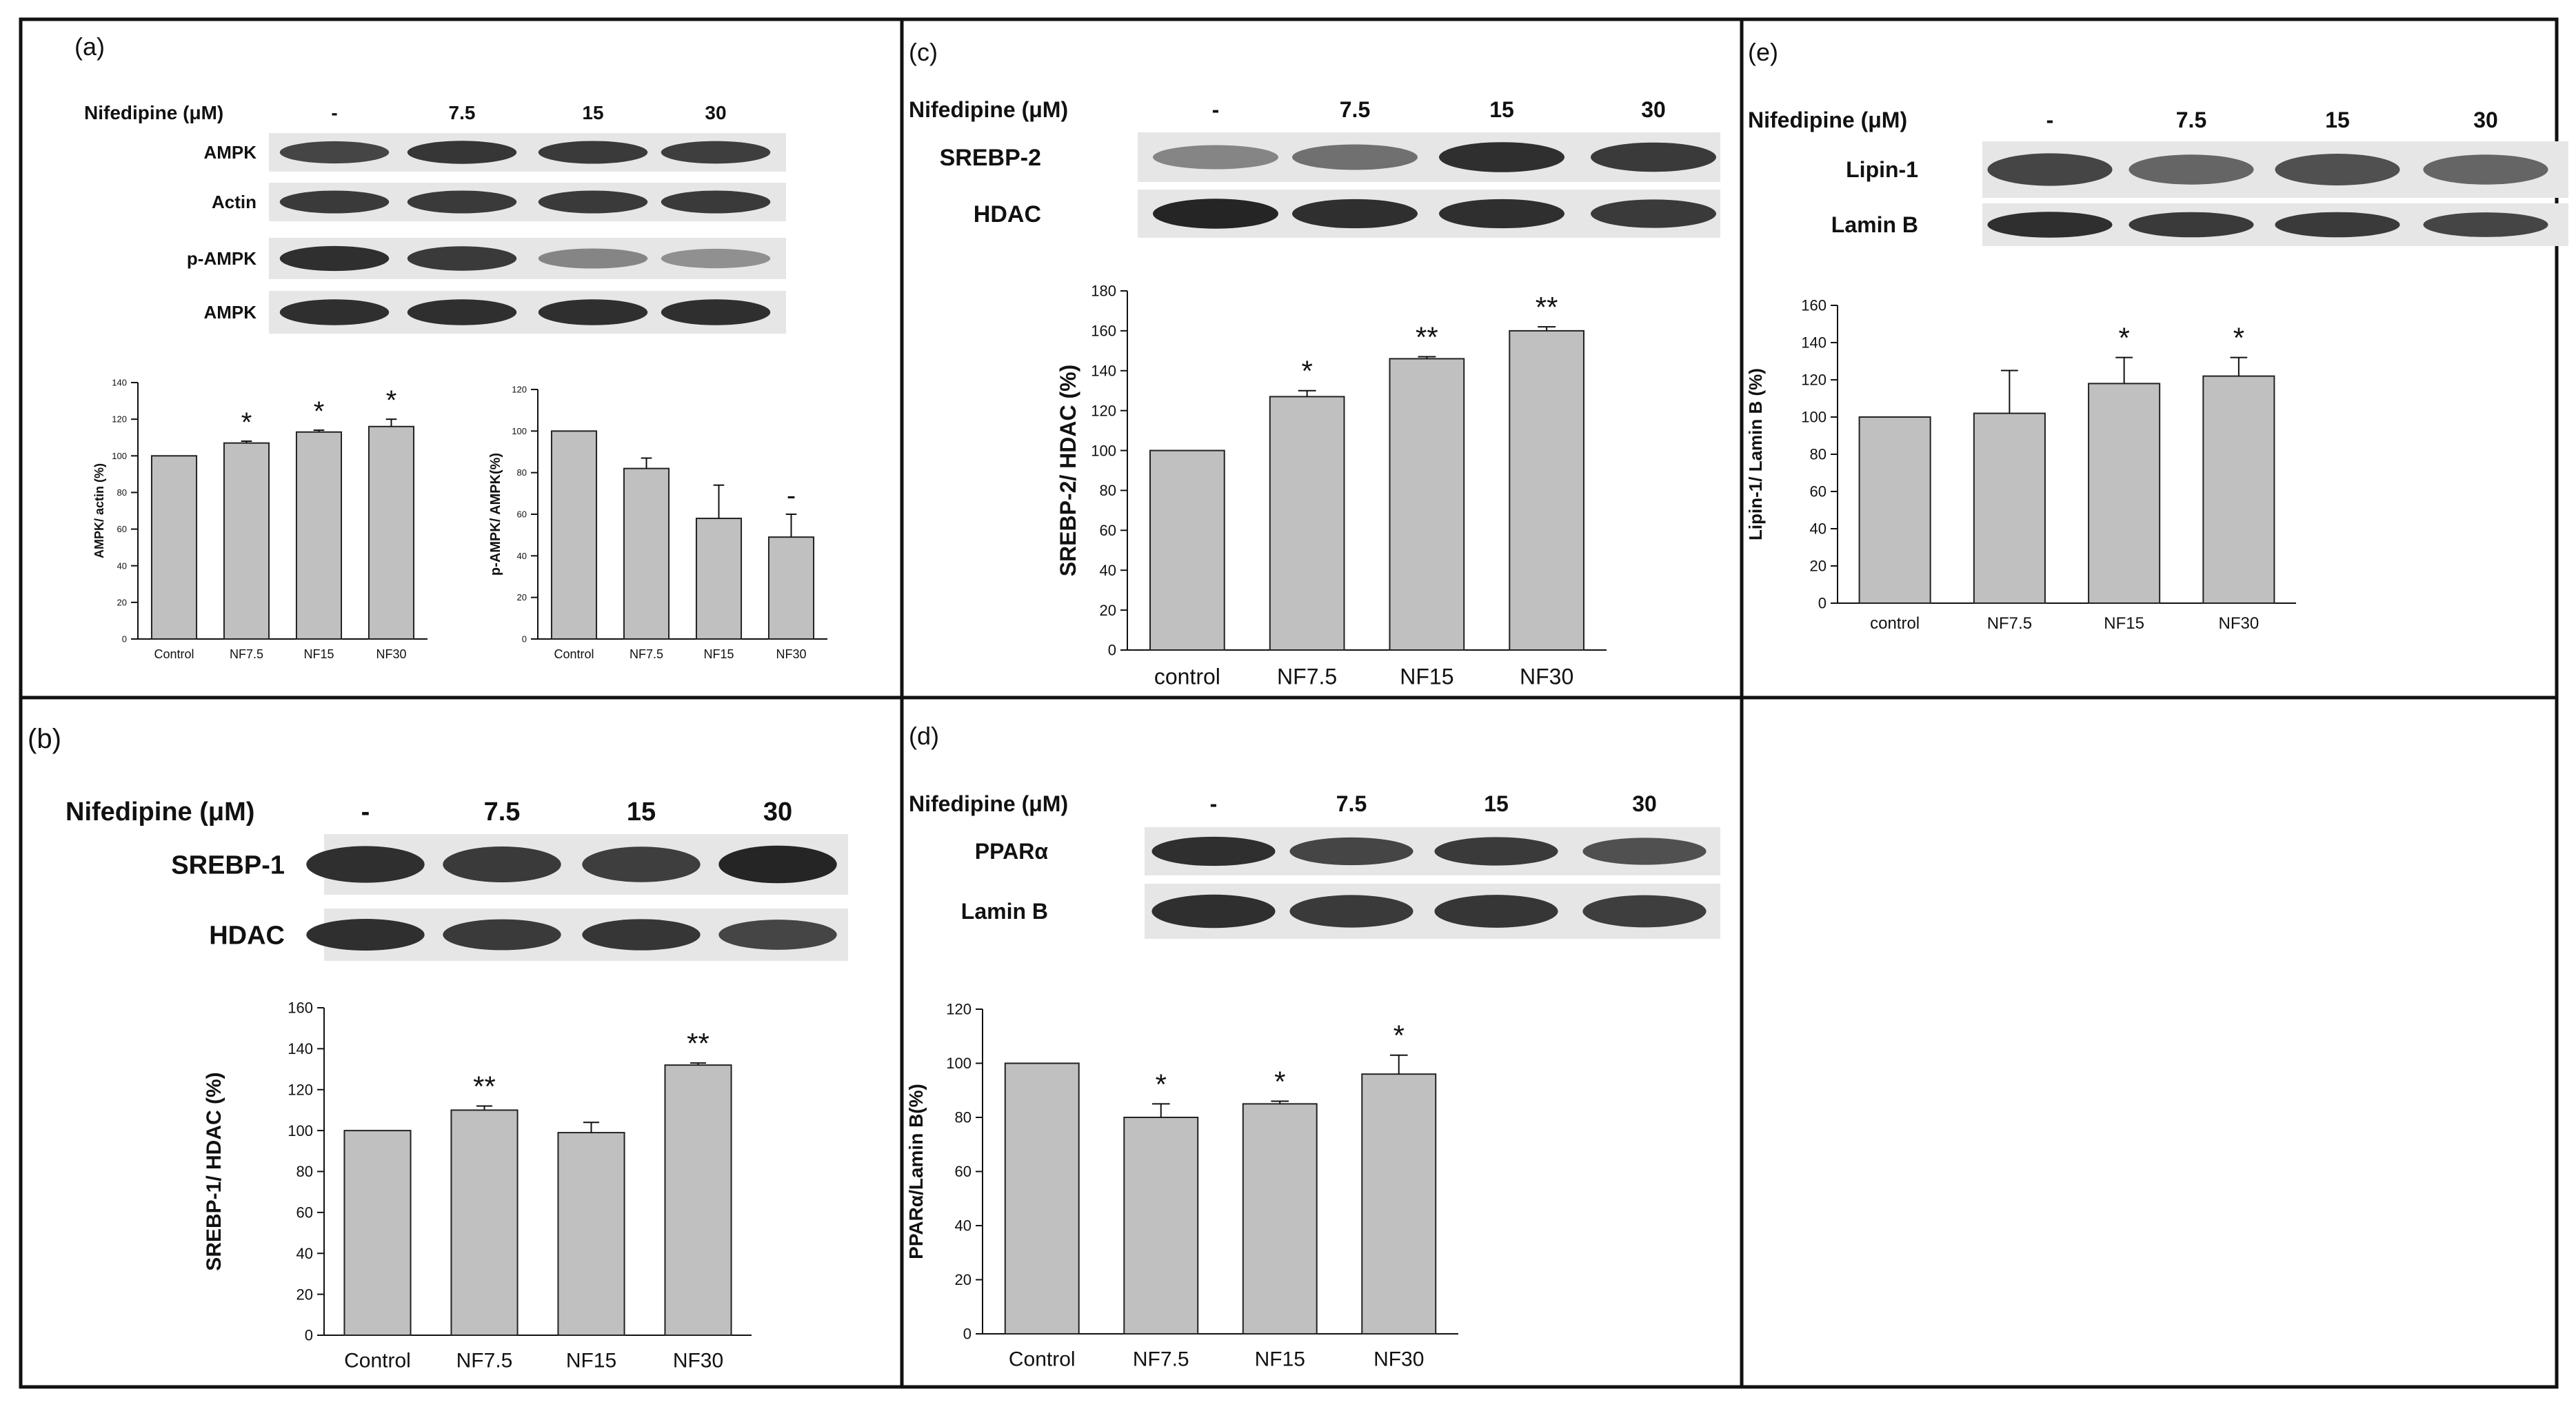 The image size is (2576, 1420). Describe the element at coordinates (247, 935) in the screenshot. I see `protein-label: HDAC` at that location.